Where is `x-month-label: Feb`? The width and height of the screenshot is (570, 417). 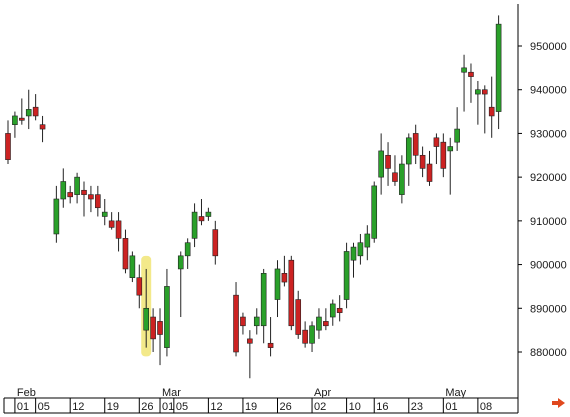 x-month-label: Feb is located at coordinates (26, 393).